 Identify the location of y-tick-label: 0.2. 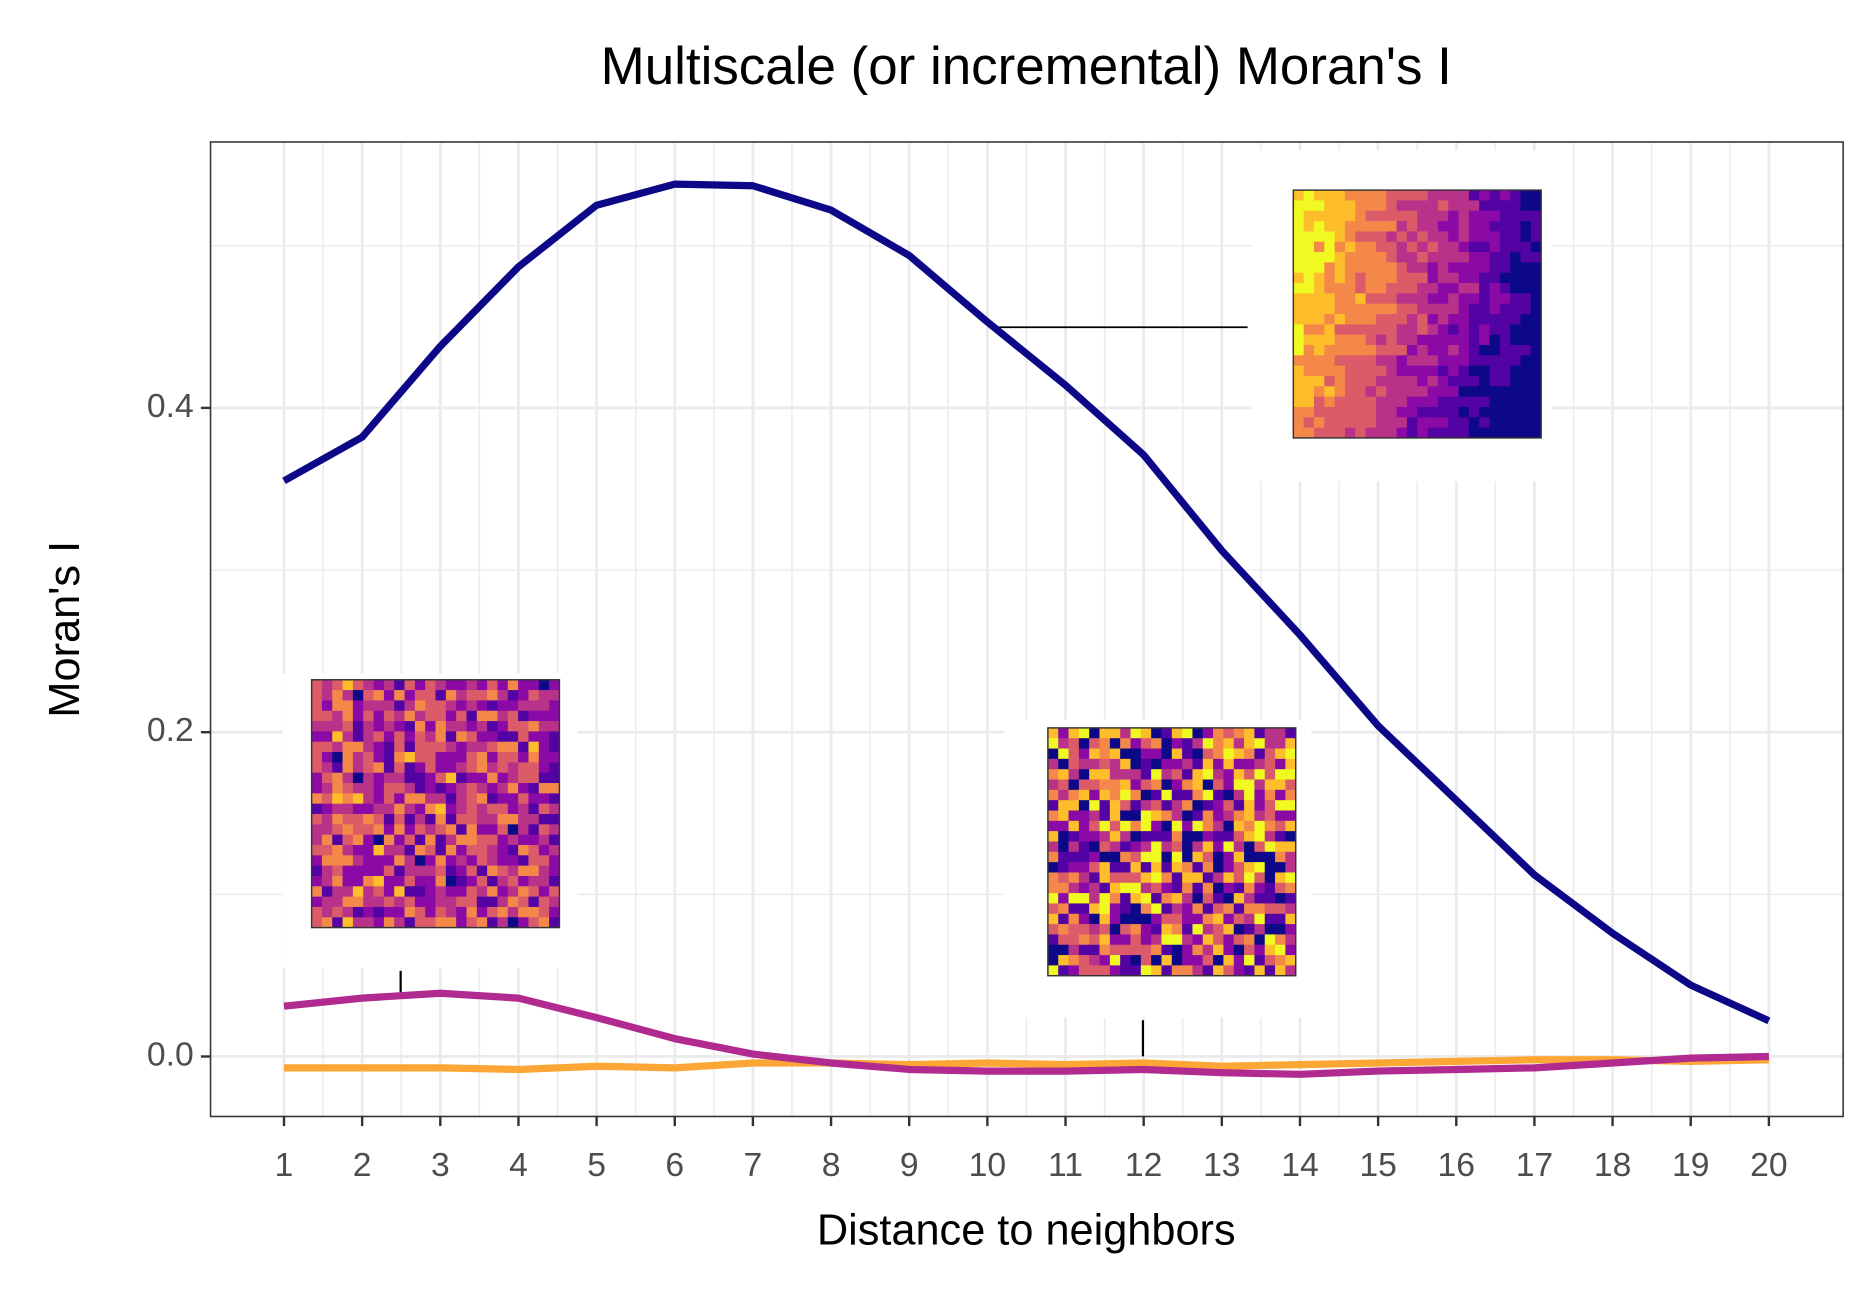
(170, 730).